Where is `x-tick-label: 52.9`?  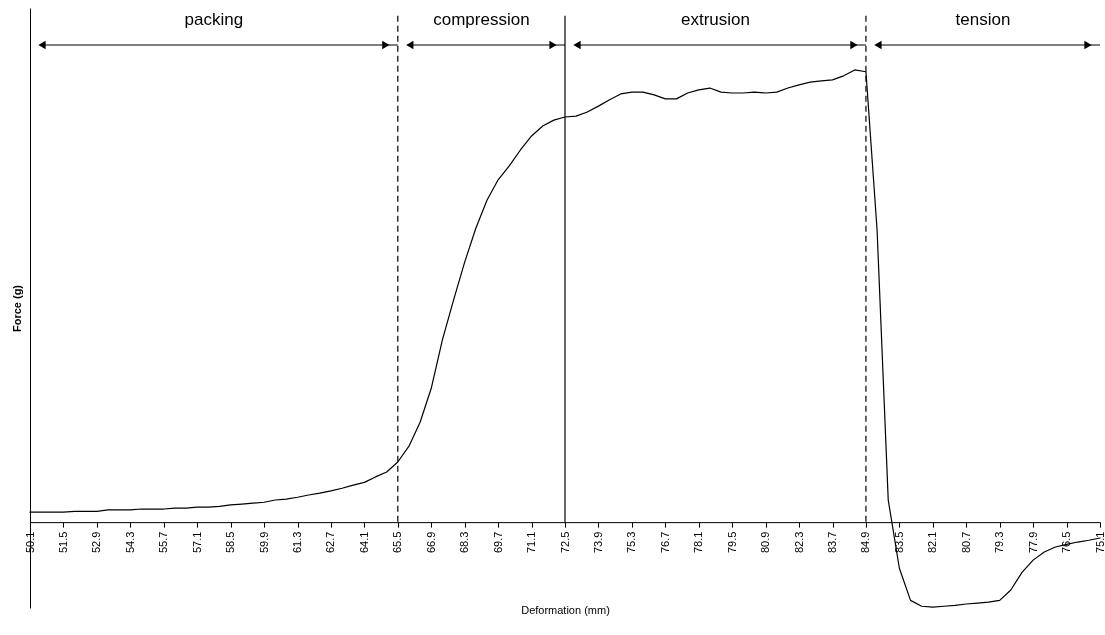 x-tick-label: 52.9 is located at coordinates (96, 542).